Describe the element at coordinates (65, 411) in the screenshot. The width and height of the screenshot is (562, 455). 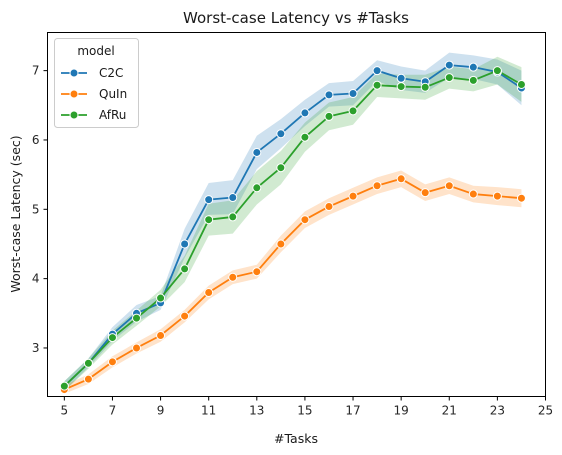
I see `x-tick-label: 5` at that location.